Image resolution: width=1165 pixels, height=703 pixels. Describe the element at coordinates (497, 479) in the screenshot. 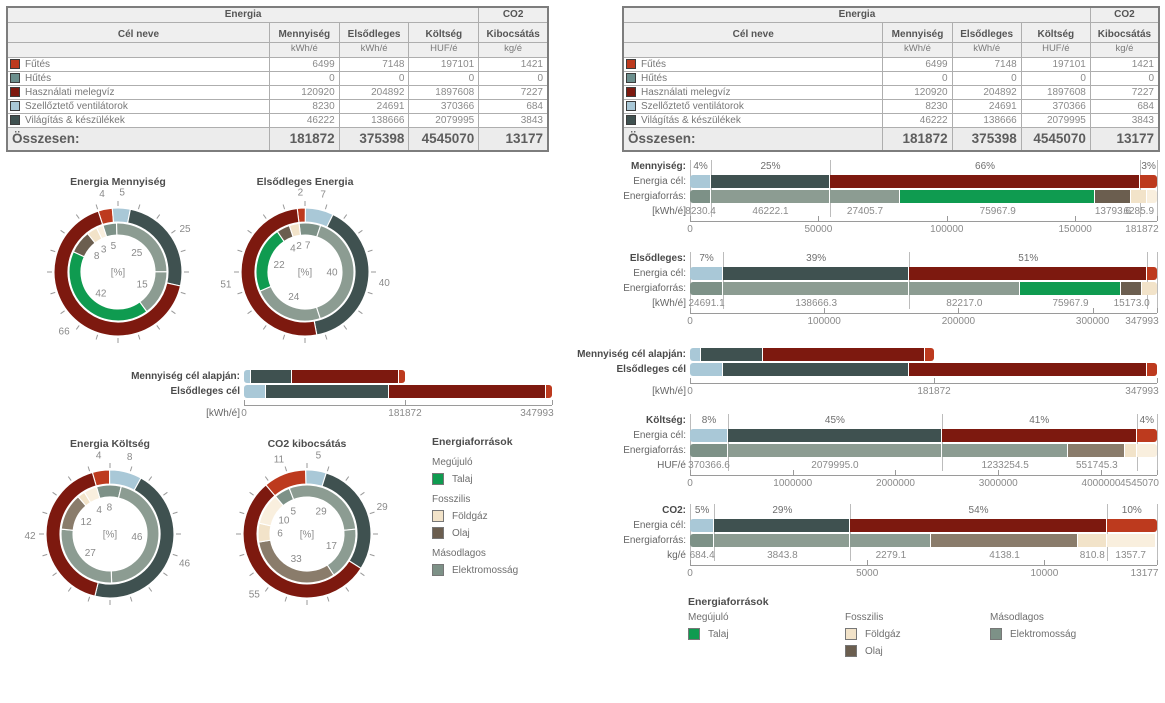

I see `legend-item: Talaj` at that location.